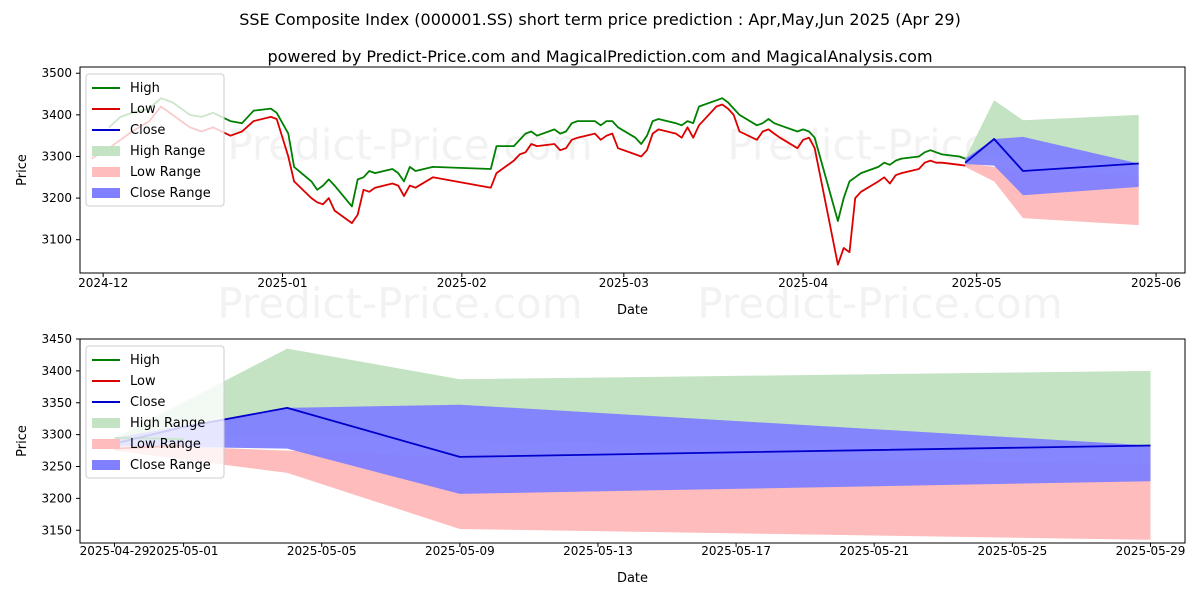 The image size is (1200, 600). What do you see at coordinates (460, 551) in the screenshot?
I see `x-tick-label: 2025-05-09` at bounding box center [460, 551].